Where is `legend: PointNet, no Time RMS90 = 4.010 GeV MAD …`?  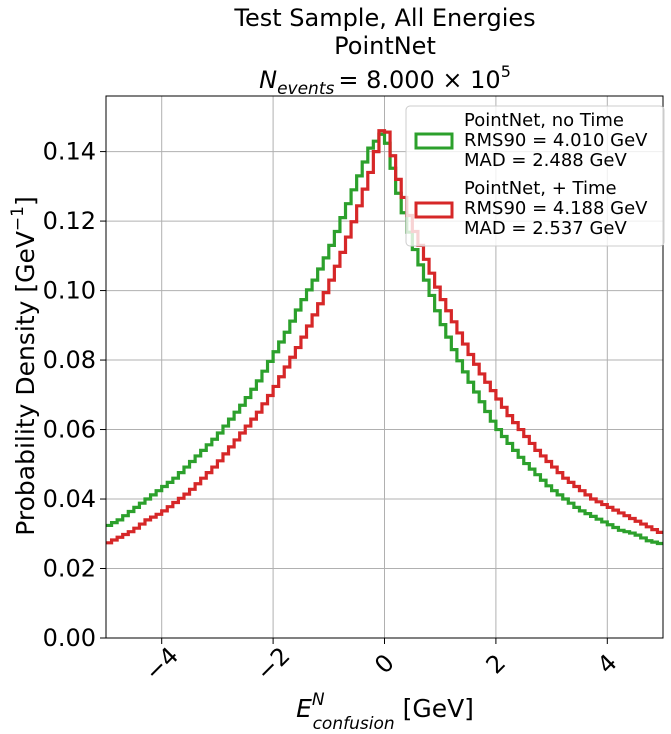
legend: PointNet, no Time RMS90 = 4.010 GeV MAD … is located at coordinates (535, 176).